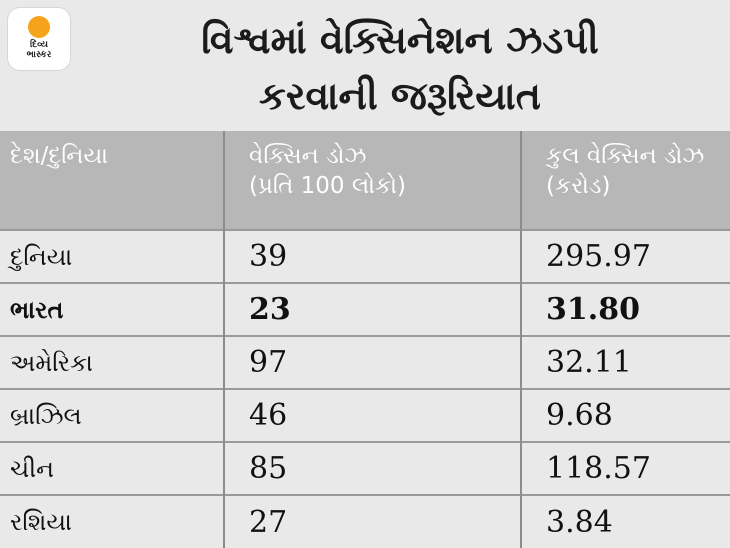 The width and height of the screenshot is (730, 548). I want to click on title-line2: કરવાની જરૂરિયાત, so click(400, 96).